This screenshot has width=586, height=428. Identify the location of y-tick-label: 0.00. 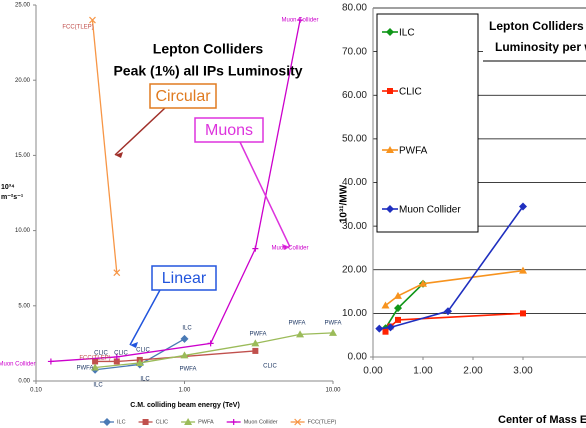
(24, 382).